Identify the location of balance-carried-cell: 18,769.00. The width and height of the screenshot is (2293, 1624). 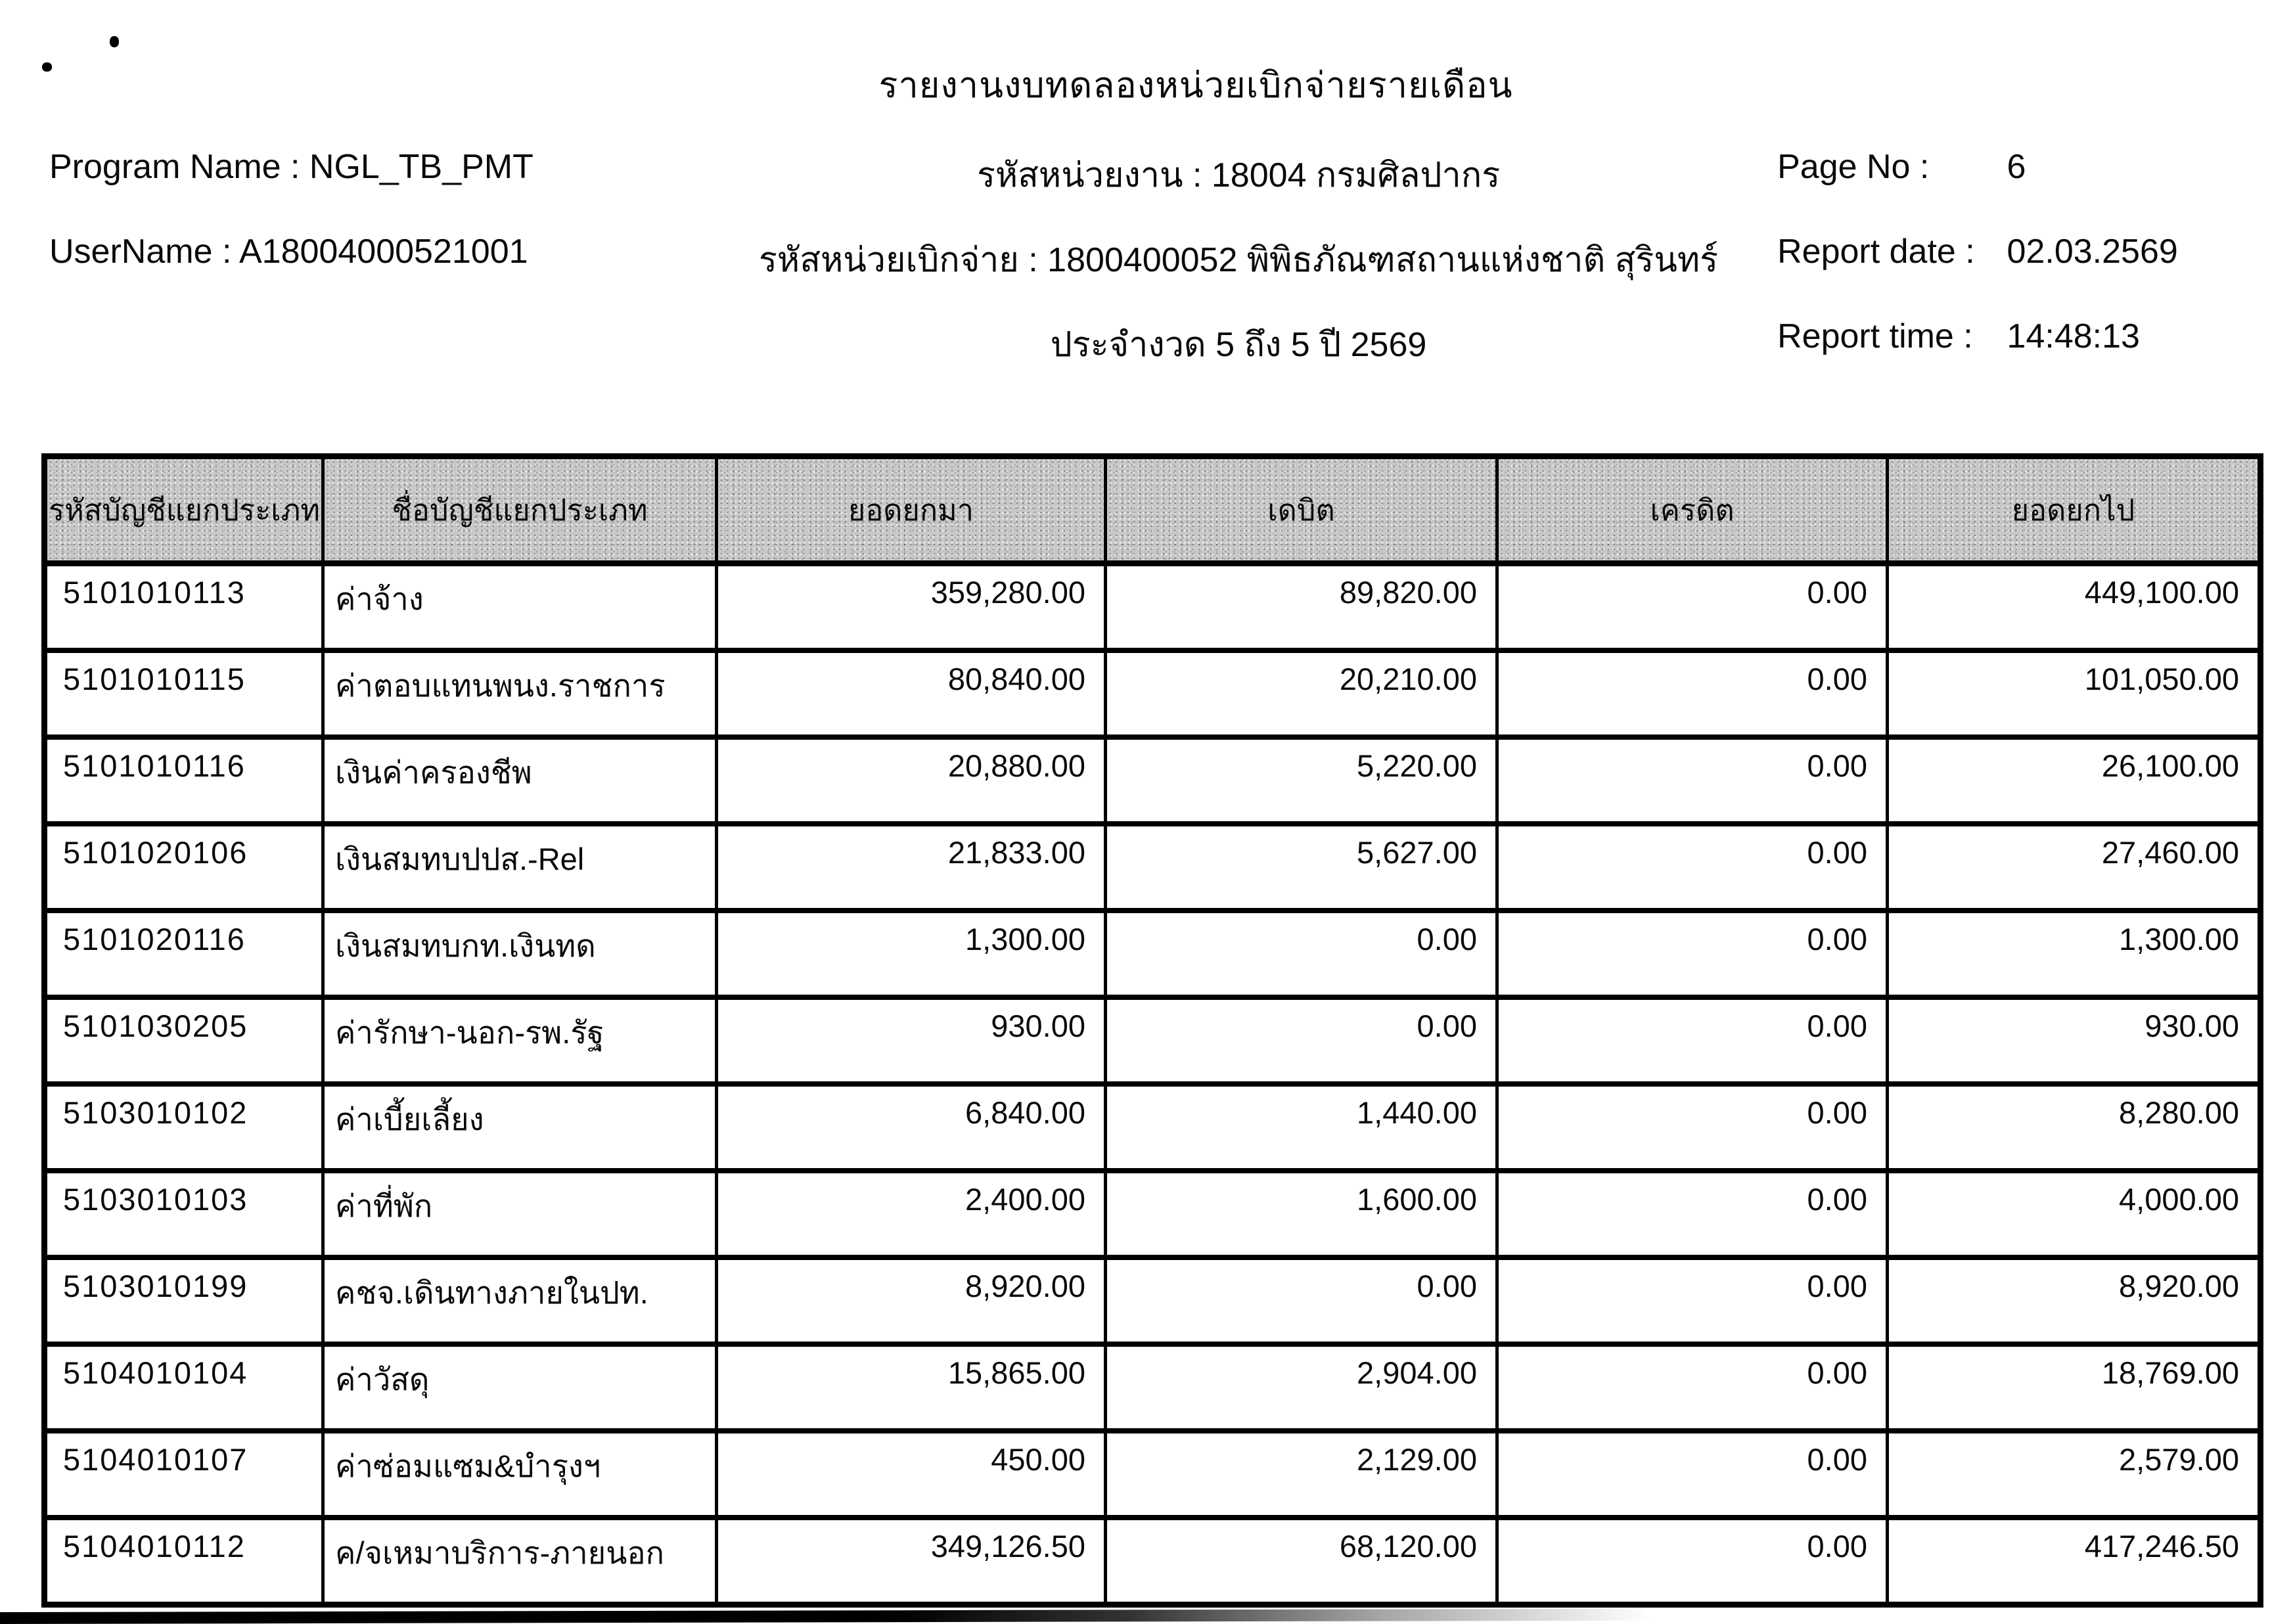
(2074, 1387).